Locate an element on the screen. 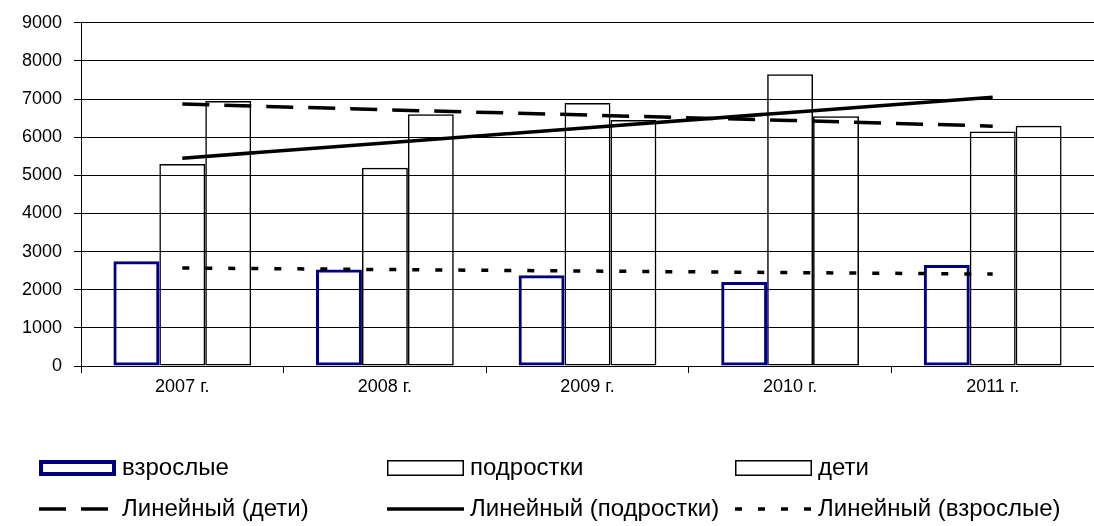 This screenshot has height=526, width=1094. y-tick-label: 1000 is located at coordinates (41, 326).